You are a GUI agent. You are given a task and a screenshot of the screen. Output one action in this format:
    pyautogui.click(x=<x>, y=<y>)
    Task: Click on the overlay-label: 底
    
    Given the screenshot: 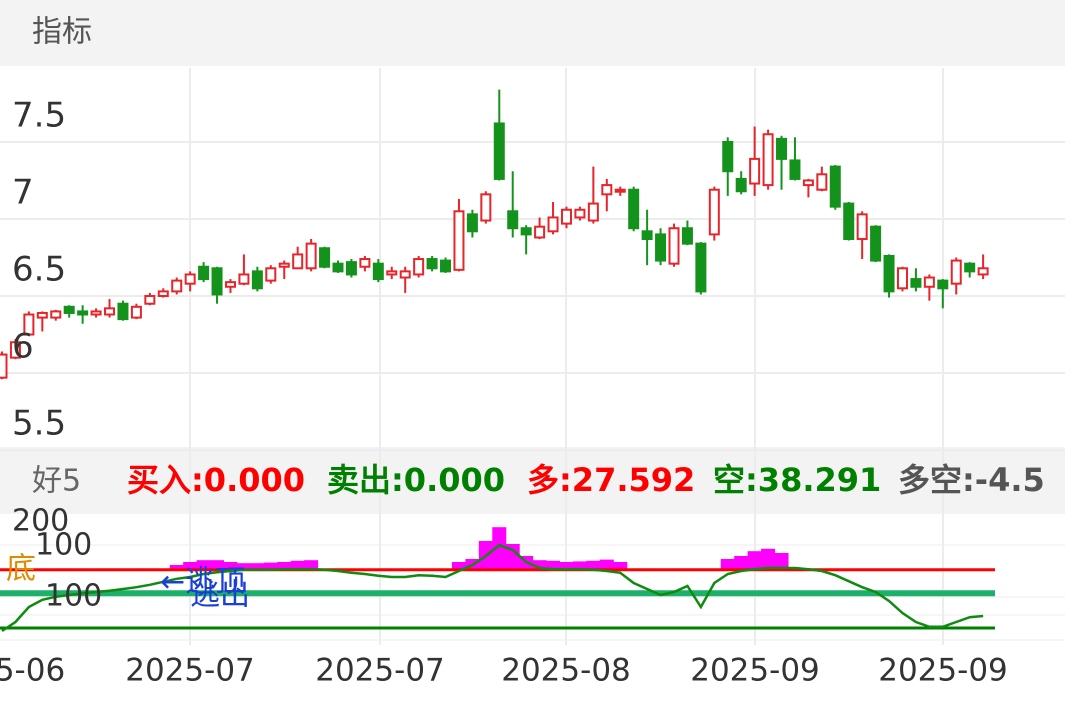 What is the action you would take?
    pyautogui.click(x=21, y=569)
    